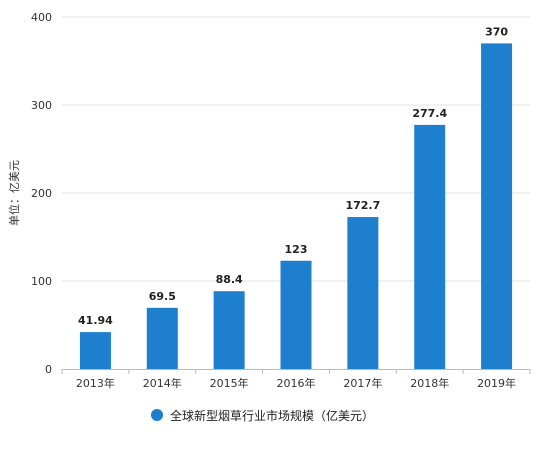 Image resolution: width=539 pixels, height=452 pixels. Describe the element at coordinates (162, 383) in the screenshot. I see `x-tick-label: 2014年` at that location.